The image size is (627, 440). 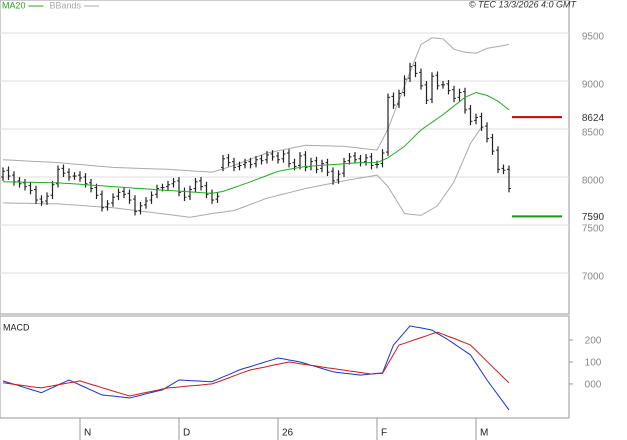 What do you see at coordinates (593, 363) in the screenshot?
I see `y-tick-label: 100` at bounding box center [593, 363].